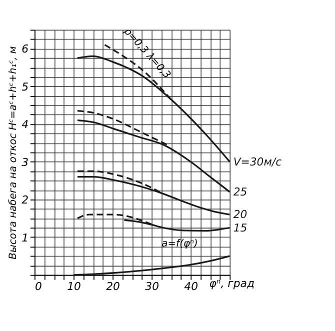 The width and height of the screenshot is (335, 331). What do you see at coordinates (38, 286) in the screenshot?
I see `x-tick-label: 0` at bounding box center [38, 286].